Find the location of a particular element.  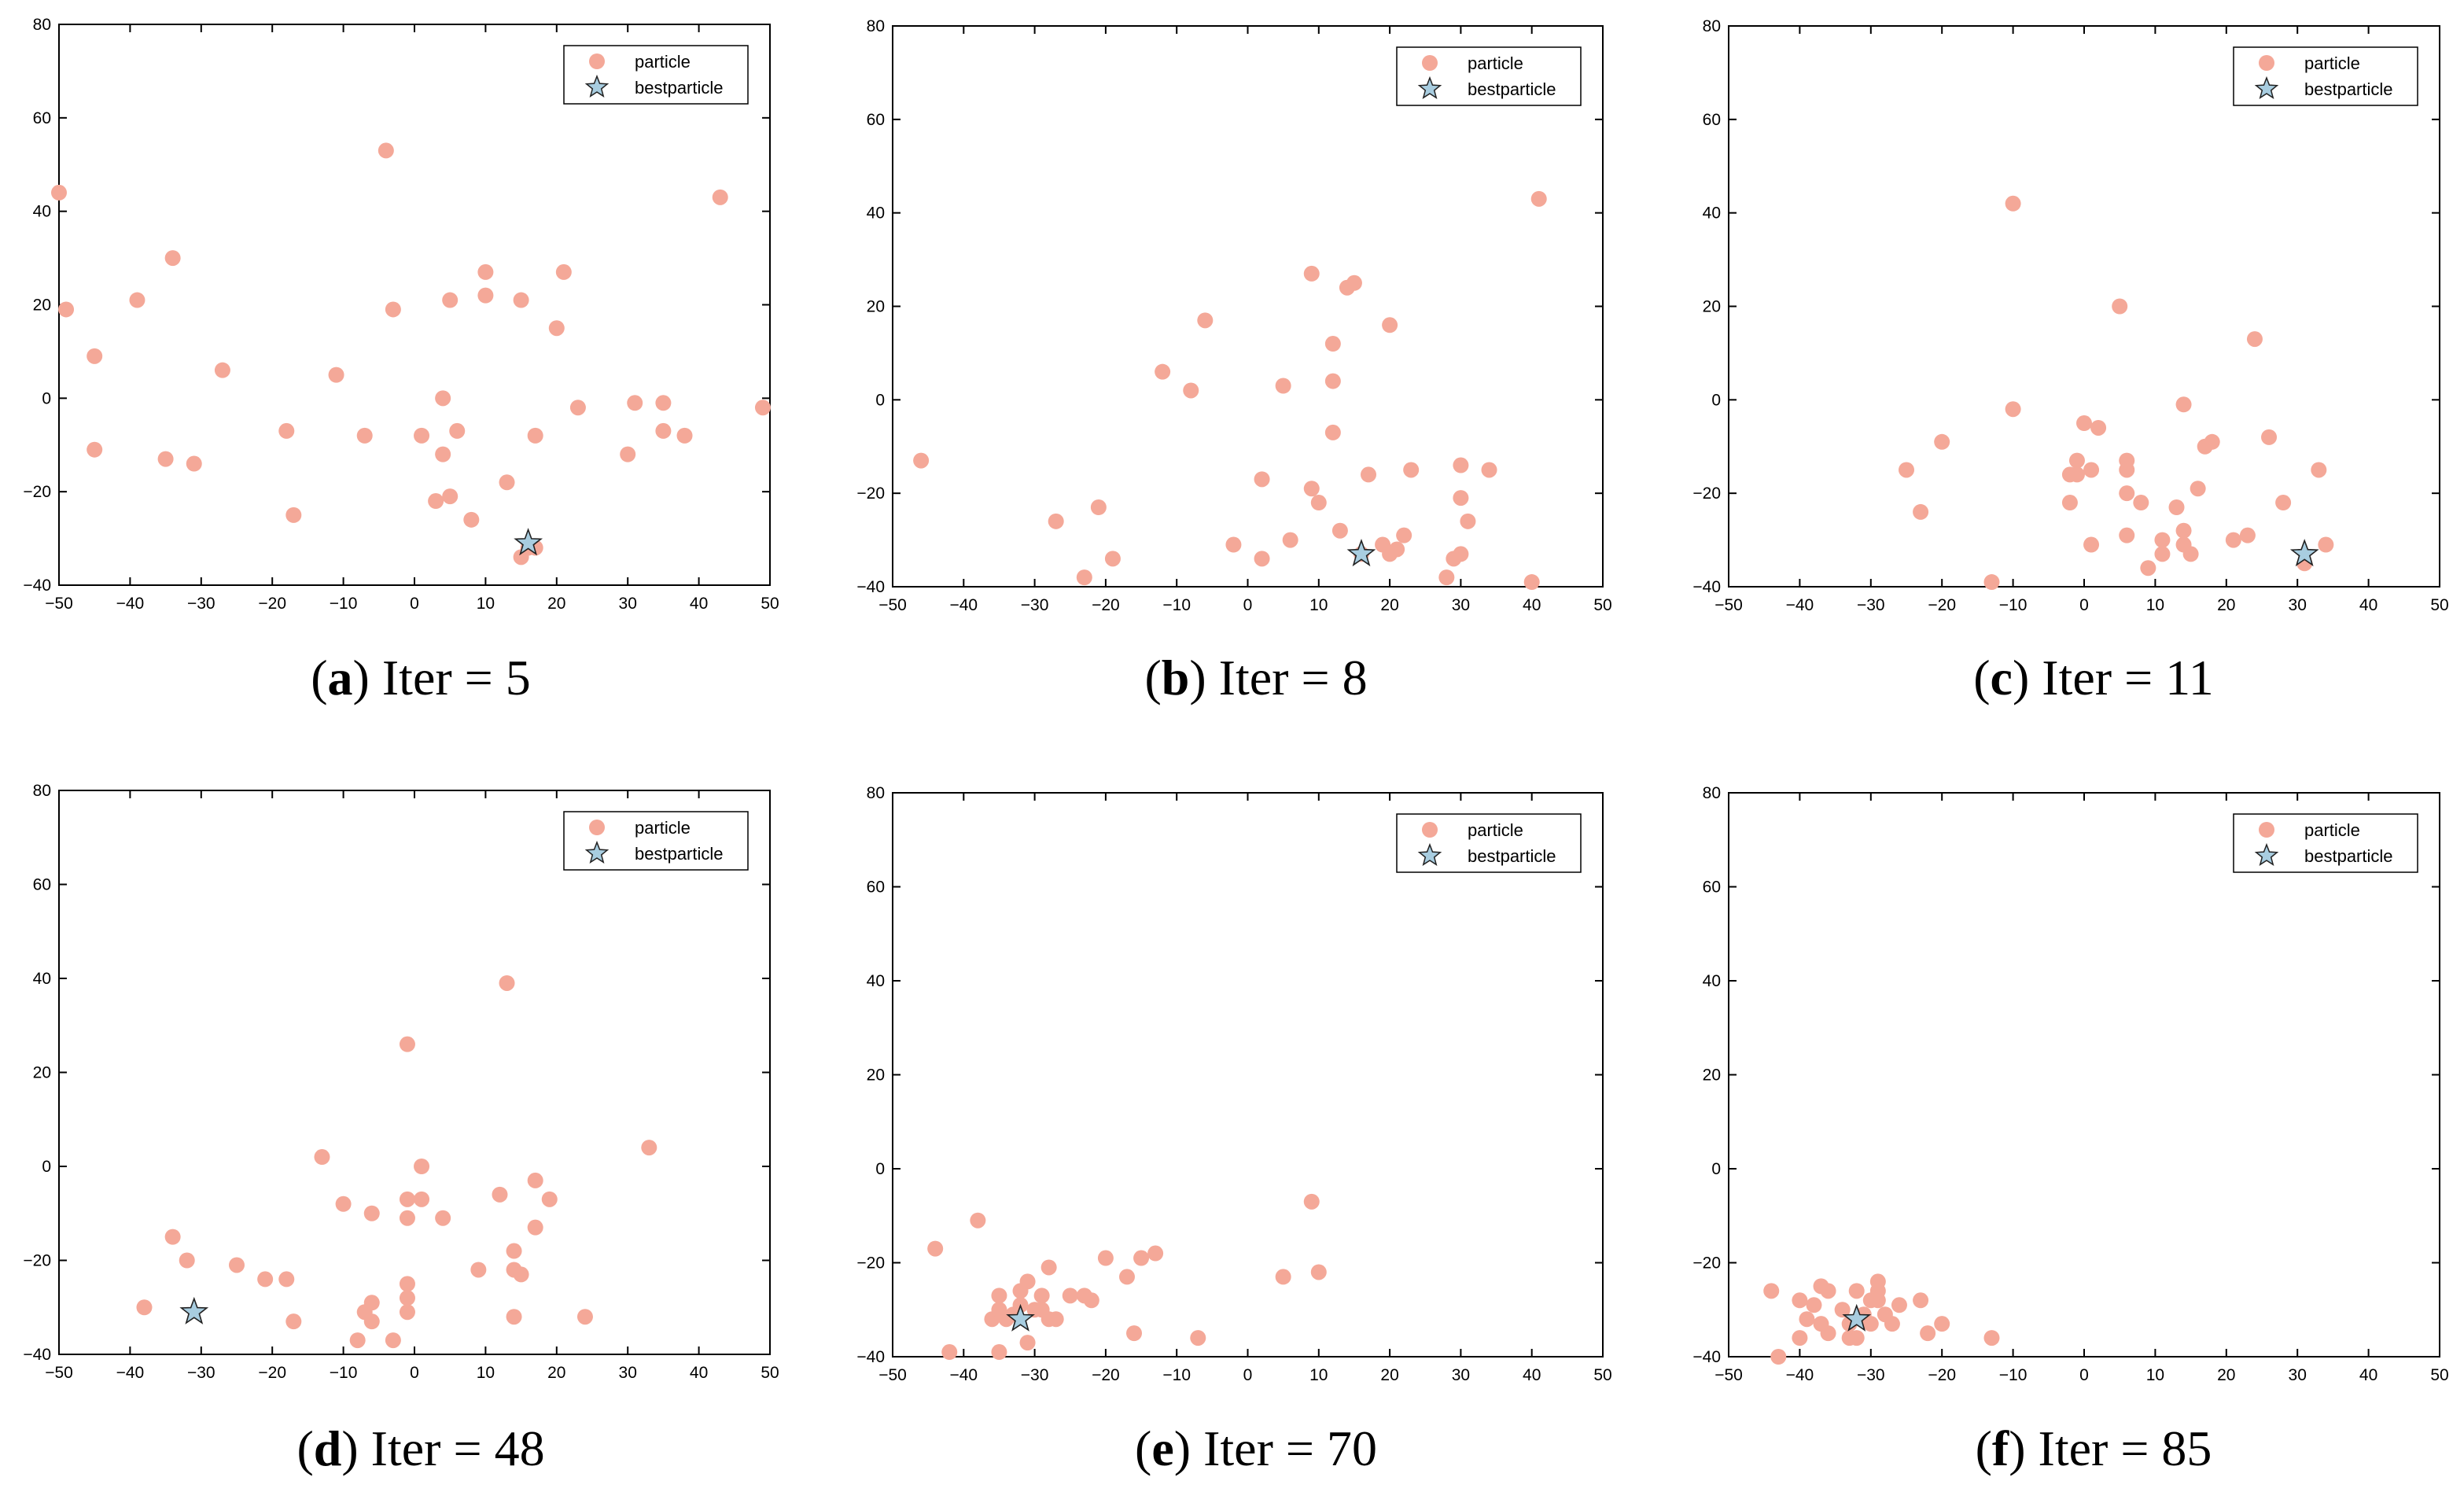

caption-e: (e) Iter = 70 is located at coordinates (1256, 1448).